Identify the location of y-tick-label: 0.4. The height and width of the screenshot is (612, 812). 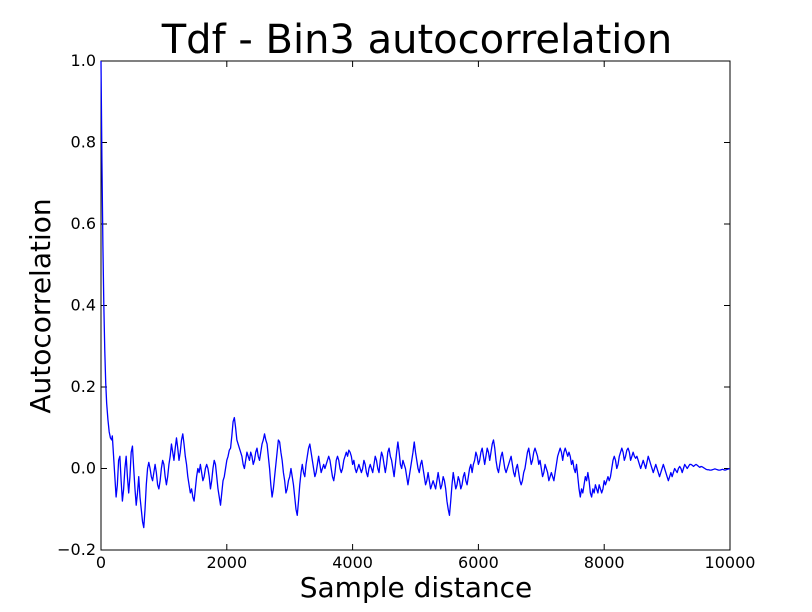
(83, 305).